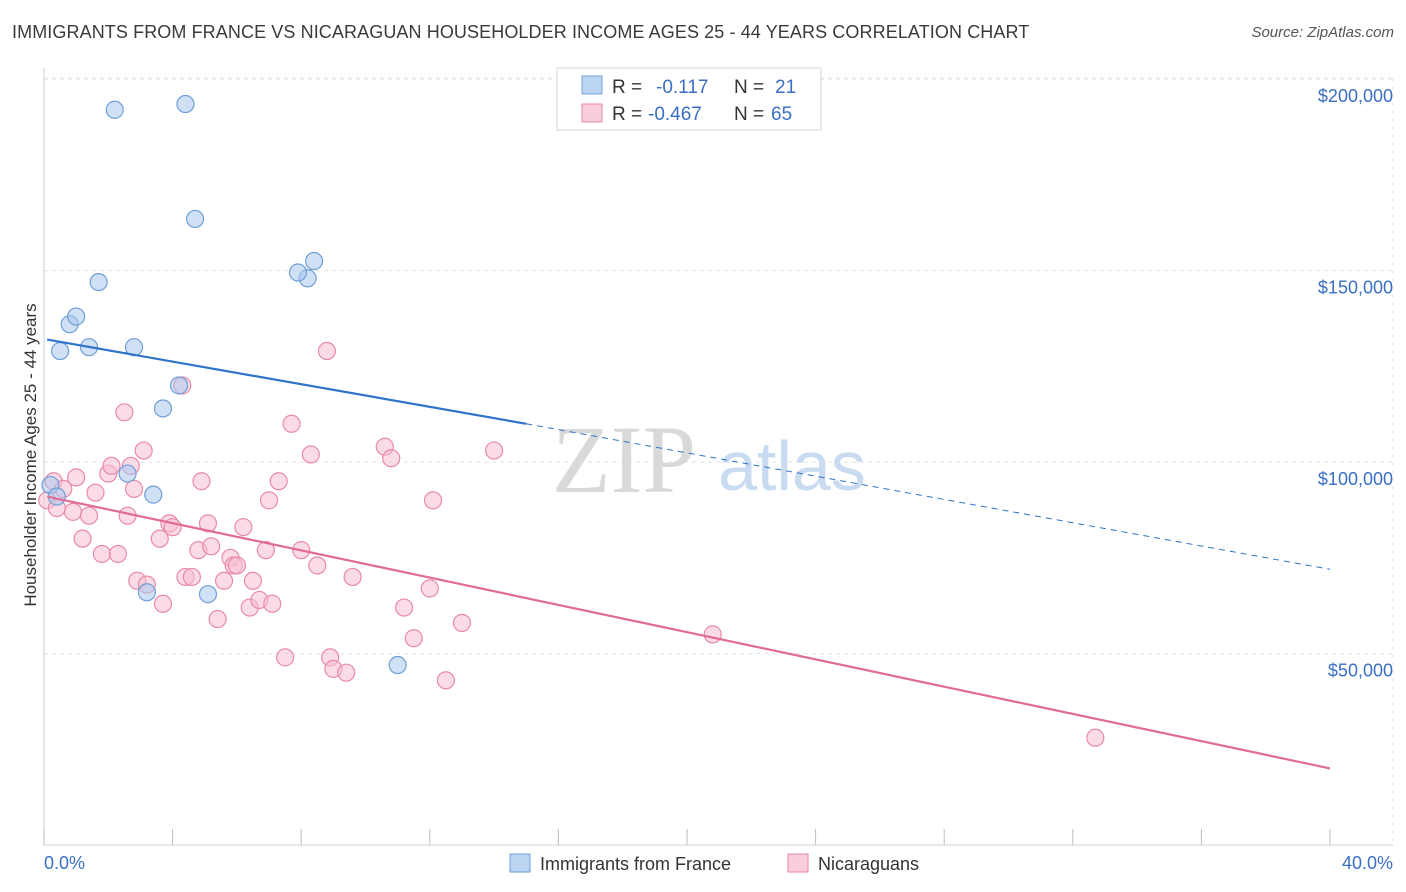 This screenshot has height=892, width=1406. What do you see at coordinates (798, 863) in the screenshot?
I see `series-legend-swatch-nicaraguans` at bounding box center [798, 863].